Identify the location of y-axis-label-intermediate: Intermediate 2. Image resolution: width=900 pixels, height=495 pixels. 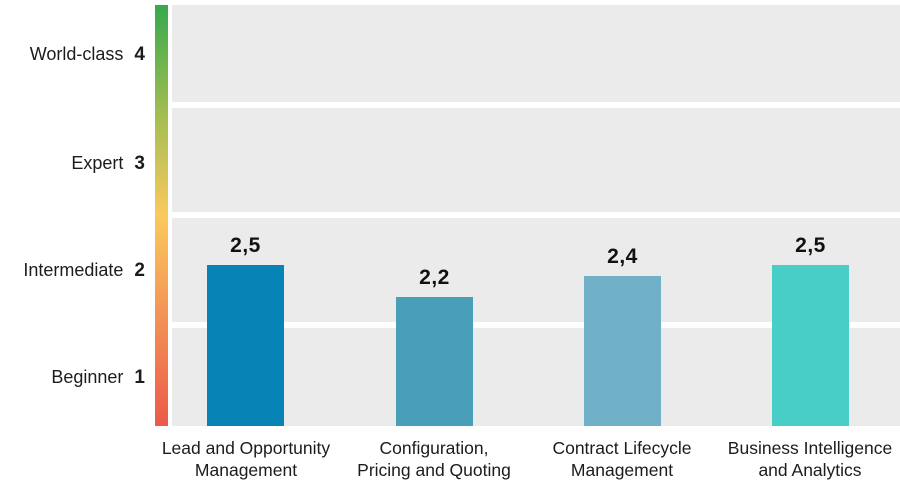
(72, 270).